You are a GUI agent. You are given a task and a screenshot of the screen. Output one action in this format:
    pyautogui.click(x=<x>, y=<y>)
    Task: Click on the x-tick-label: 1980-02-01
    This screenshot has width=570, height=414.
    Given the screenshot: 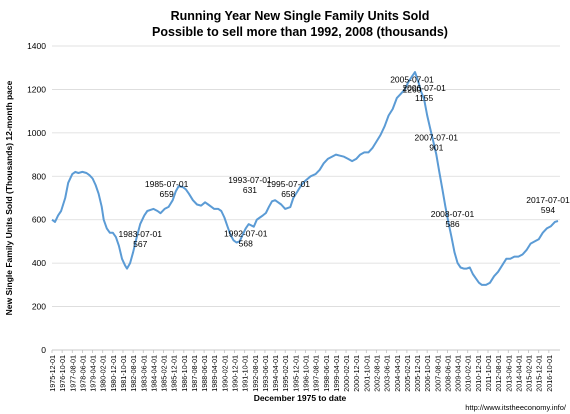 What is the action you would take?
    pyautogui.click(x=103, y=373)
    